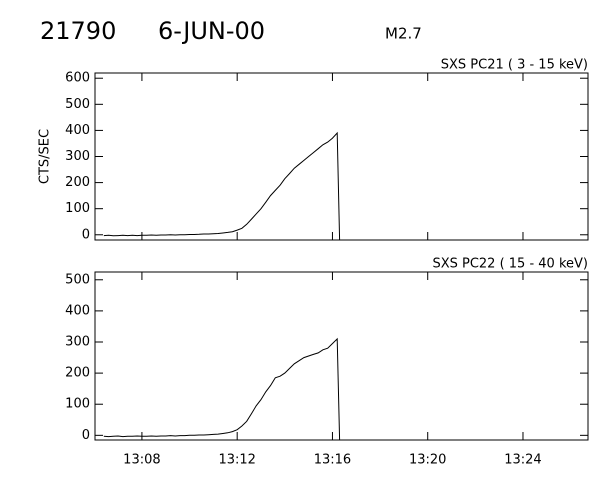  I want to click on event-id: 21790, so click(78, 31).